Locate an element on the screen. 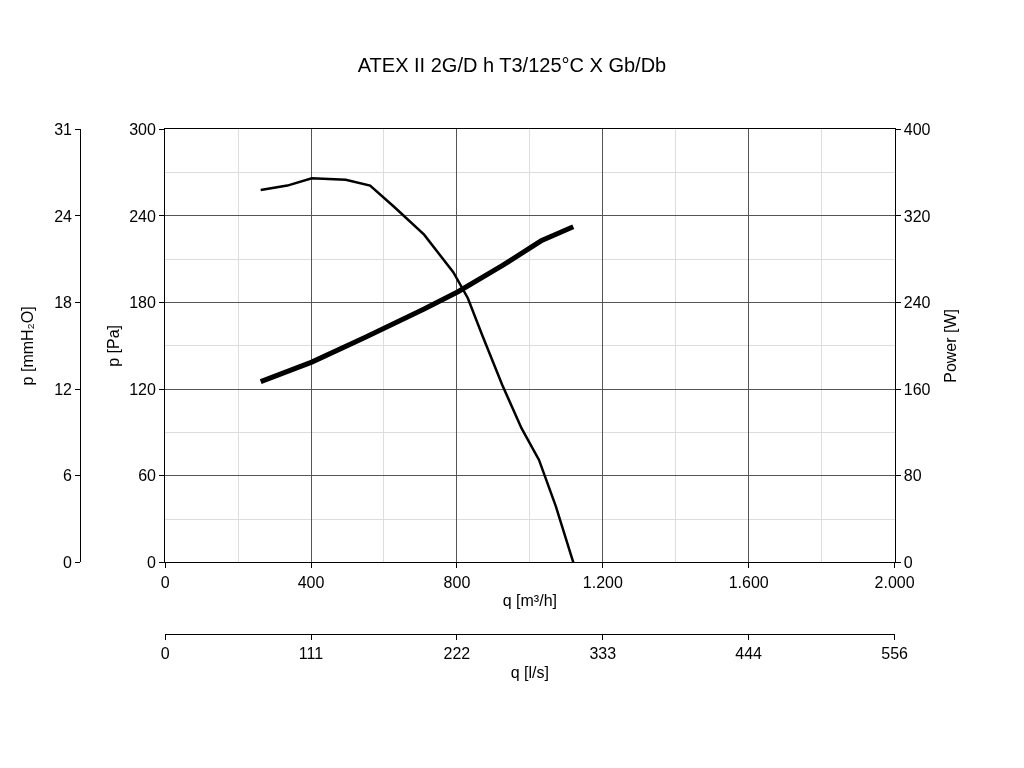 The width and height of the screenshot is (1024, 768). x-tick-label: 400 is located at coordinates (311, 582).